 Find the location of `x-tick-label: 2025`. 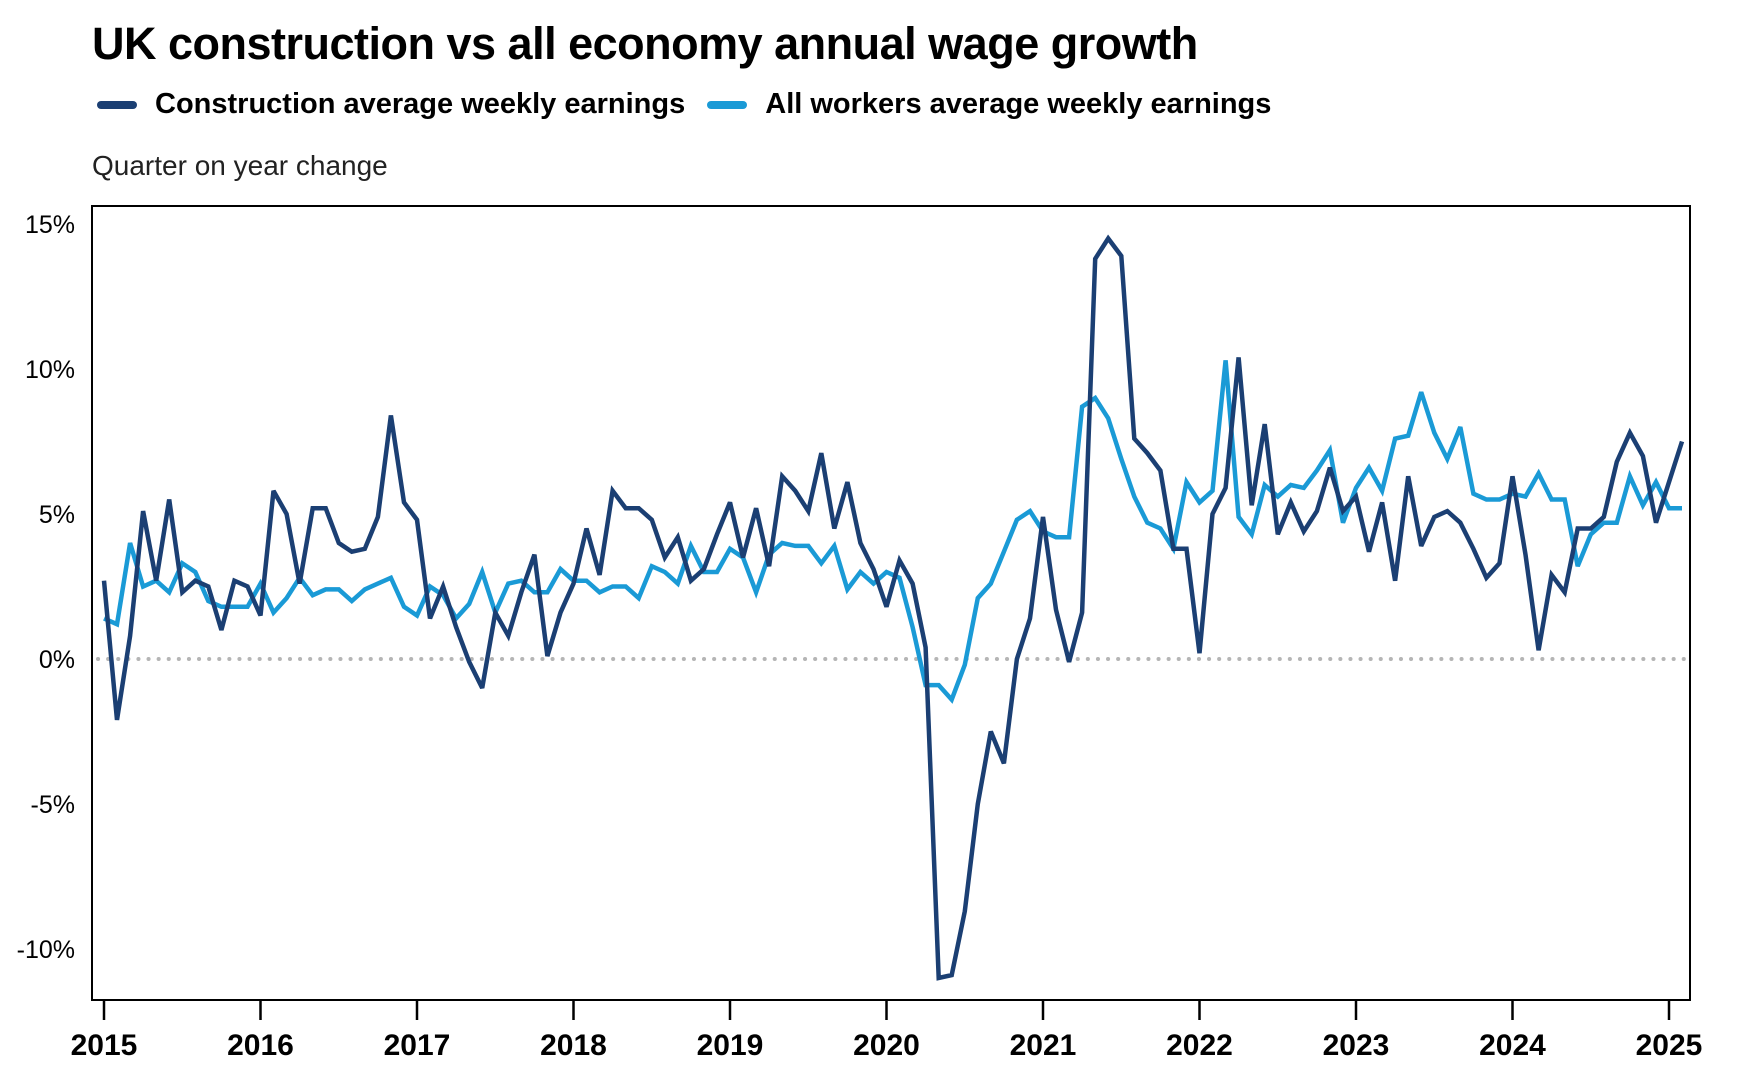

x-tick-label: 2025 is located at coordinates (1669, 1045).